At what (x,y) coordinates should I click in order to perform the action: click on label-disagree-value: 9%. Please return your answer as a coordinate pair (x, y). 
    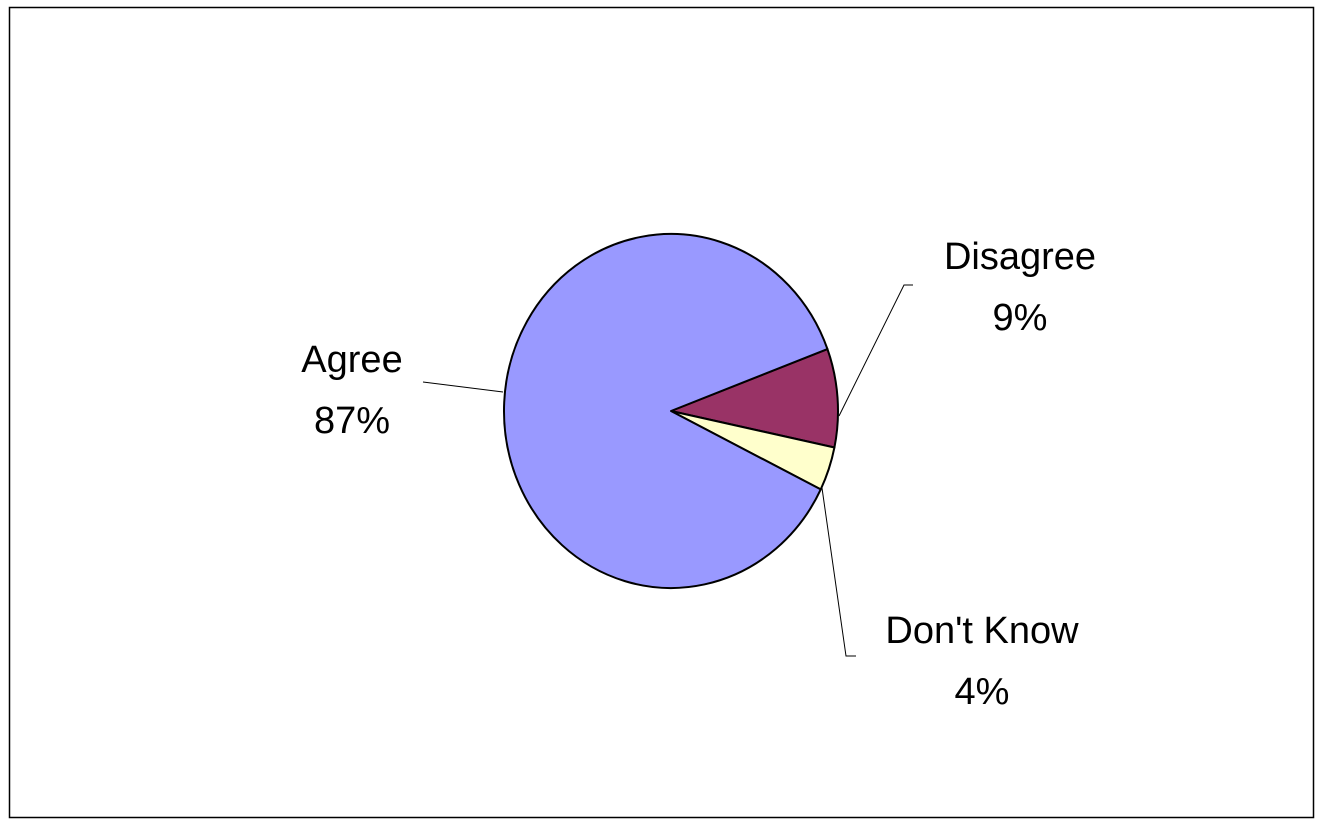
    Looking at the image, I should click on (1020, 318).